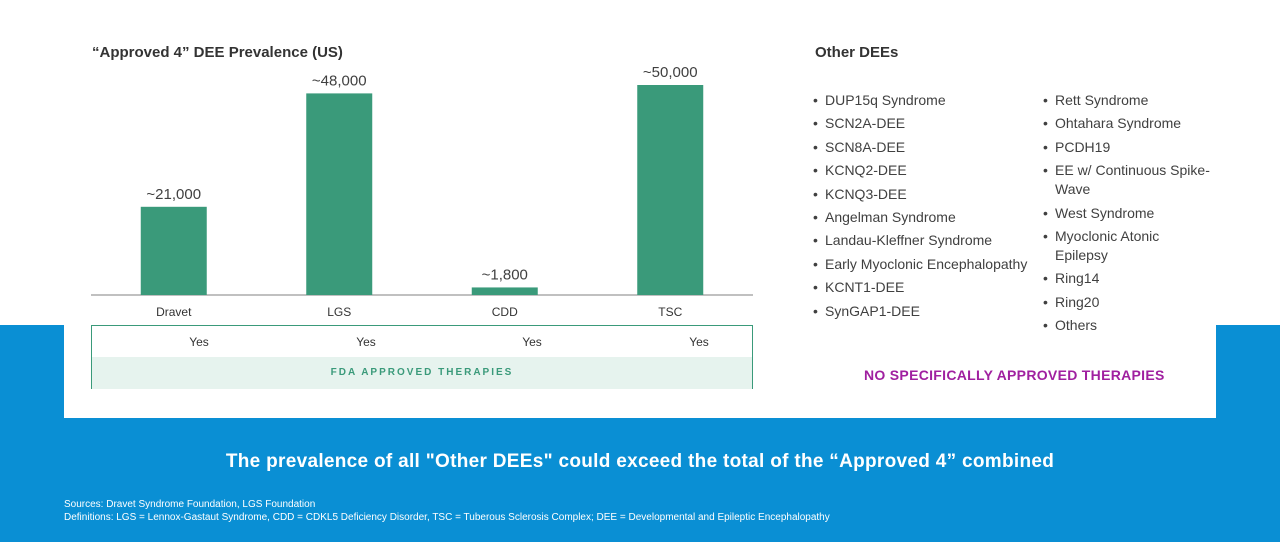 The height and width of the screenshot is (542, 1280). I want to click on other-dee-item: Ring20, so click(1128, 302).